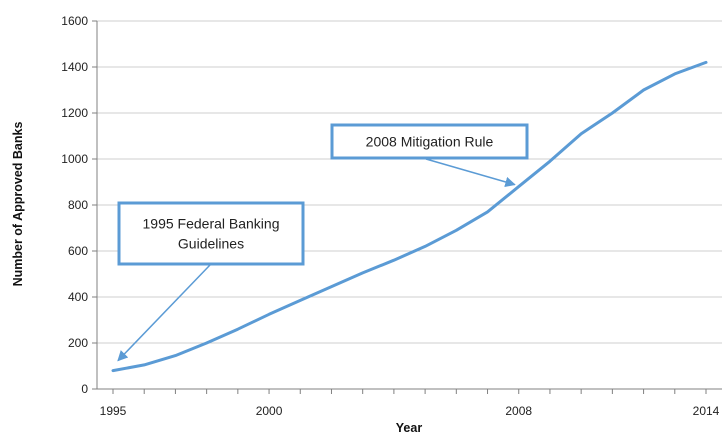  What do you see at coordinates (84, 389) in the screenshot?
I see `y-tick-label: 0` at bounding box center [84, 389].